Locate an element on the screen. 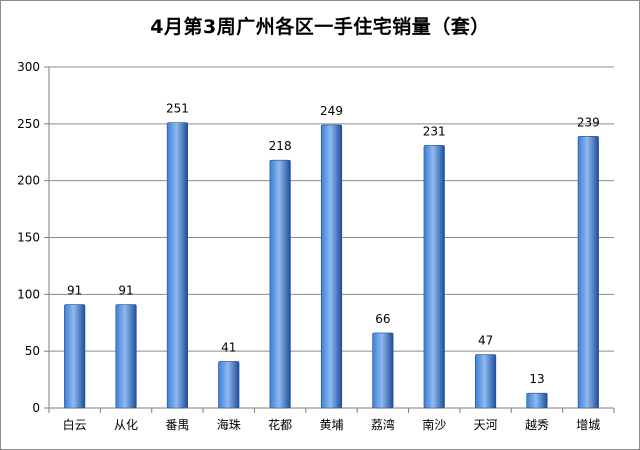 Image resolution: width=640 pixels, height=450 pixels. data-label: 13 is located at coordinates (536, 379).